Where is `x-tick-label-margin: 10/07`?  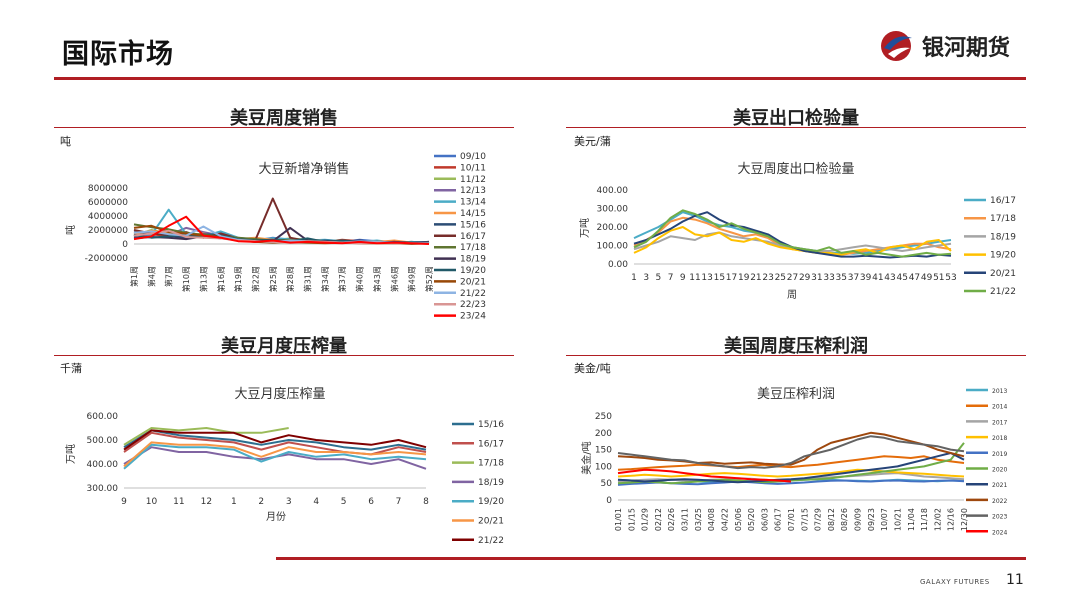
x-tick-label-margin: 10/07 is located at coordinates (884, 519).